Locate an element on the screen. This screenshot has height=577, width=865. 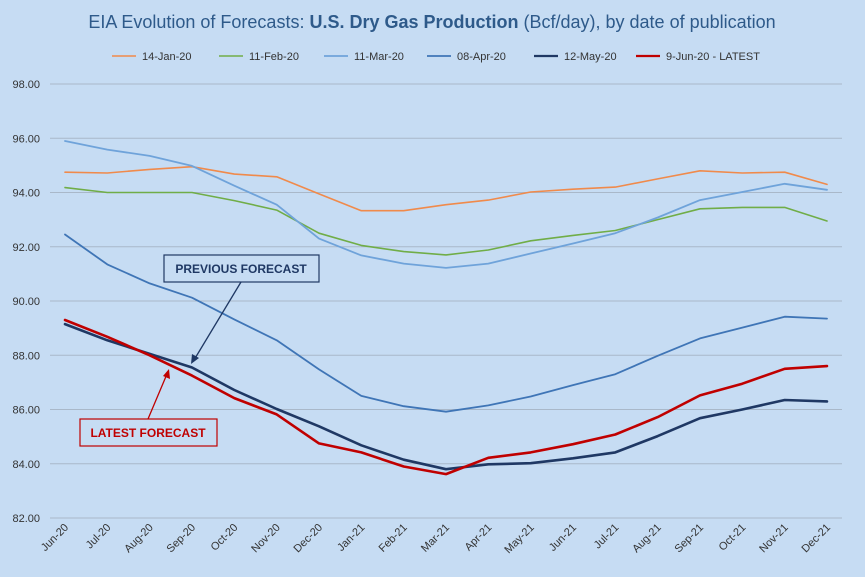
y-tick-label: 90.00 is located at coordinates (26, 302).